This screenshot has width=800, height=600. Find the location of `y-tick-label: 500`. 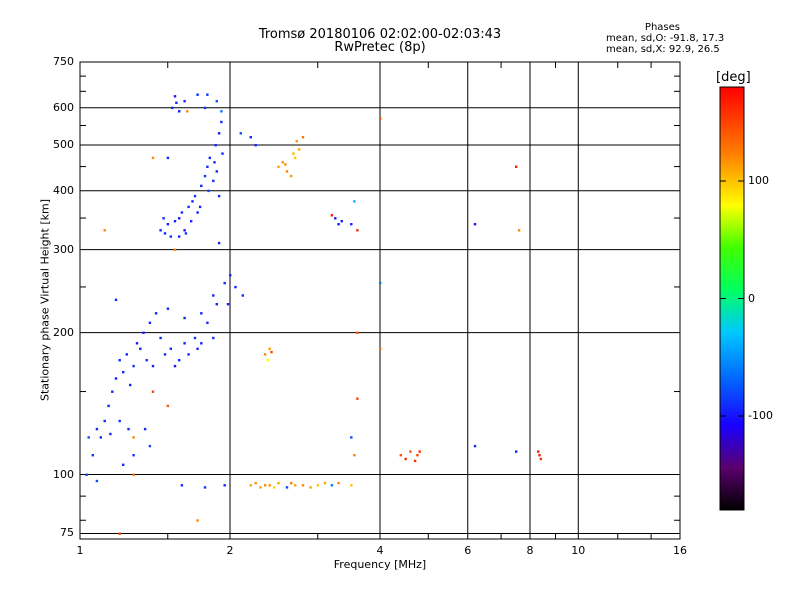

y-tick-label: 500 is located at coordinates (63, 145).